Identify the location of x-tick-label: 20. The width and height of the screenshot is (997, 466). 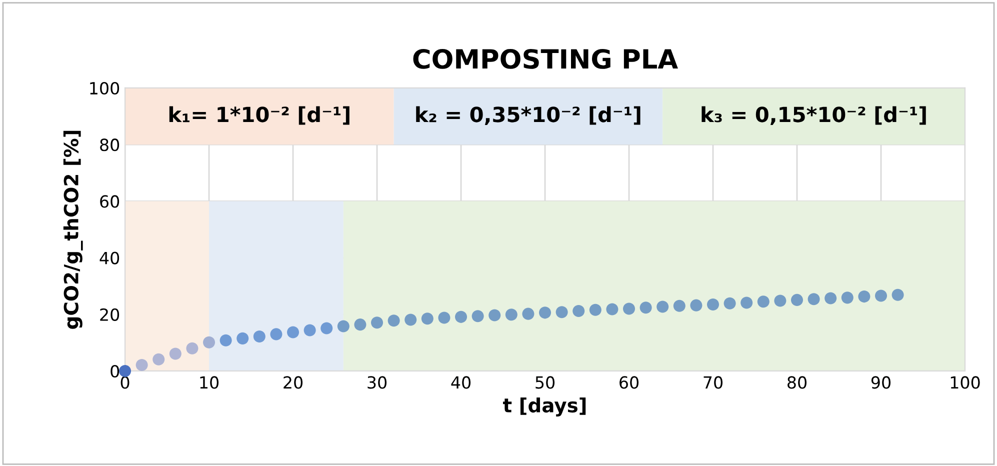
(293, 382).